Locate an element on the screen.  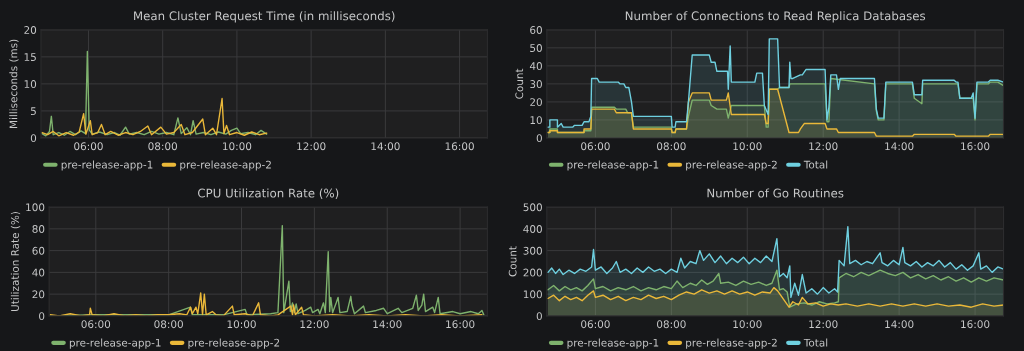
chart-title: Mean Cluster Request Time (in milliseconds) is located at coordinates (264, 17).